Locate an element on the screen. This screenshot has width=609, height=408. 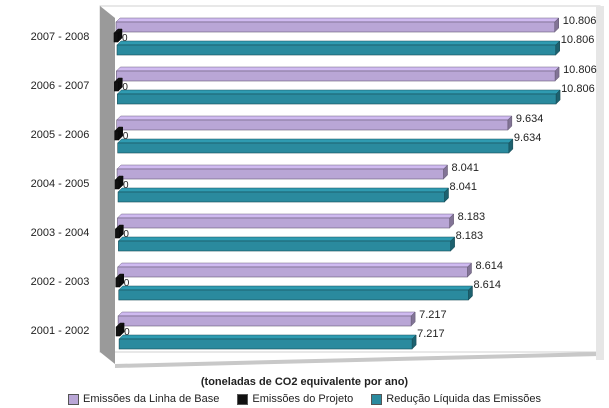
legend-item-reduction: Redução Líquida das Emissões is located at coordinates (456, 399).